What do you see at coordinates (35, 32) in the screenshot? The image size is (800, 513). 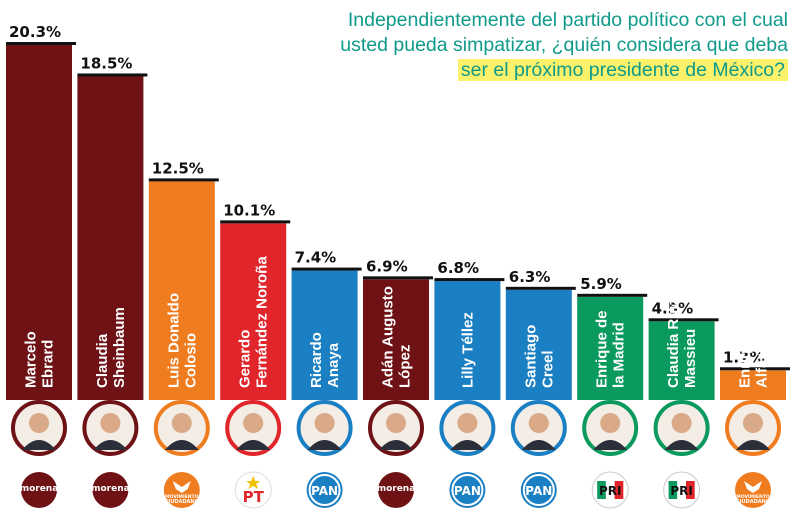 I see `value-label: 20.3%` at bounding box center [35, 32].